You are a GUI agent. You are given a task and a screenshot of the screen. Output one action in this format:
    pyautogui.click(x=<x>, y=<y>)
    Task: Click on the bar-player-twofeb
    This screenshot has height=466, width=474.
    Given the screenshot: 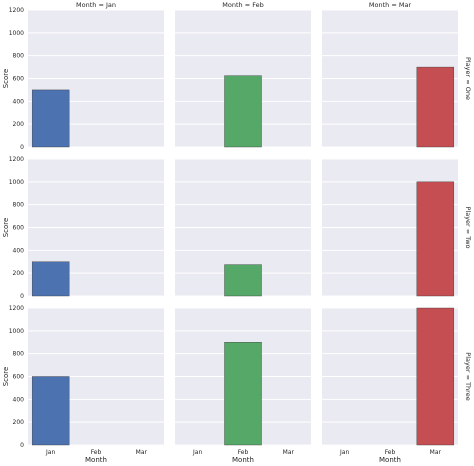 What is the action you would take?
    pyautogui.click(x=243, y=280)
    